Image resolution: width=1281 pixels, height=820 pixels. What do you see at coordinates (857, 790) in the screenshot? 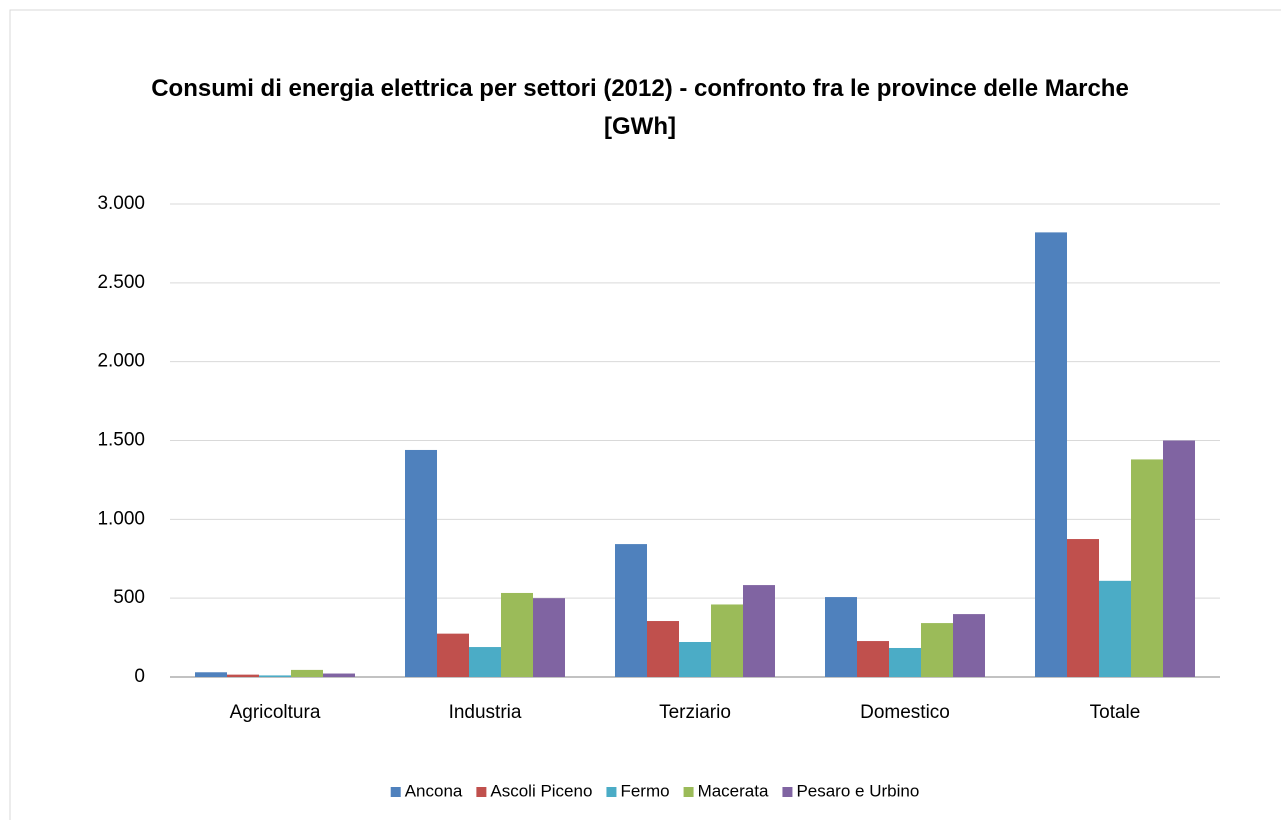
I see `legend-label: Pesaro e Urbino` at bounding box center [857, 790].